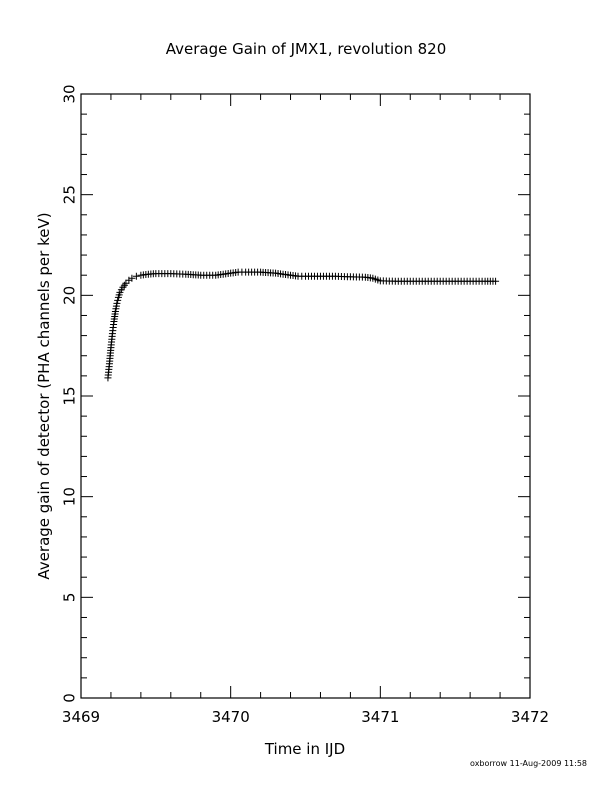 Image resolution: width=612 pixels, height=792 pixels. What do you see at coordinates (305, 717) in the screenshot?
I see `x-tick-labels: 3469 3470 3471 3472` at bounding box center [305, 717].